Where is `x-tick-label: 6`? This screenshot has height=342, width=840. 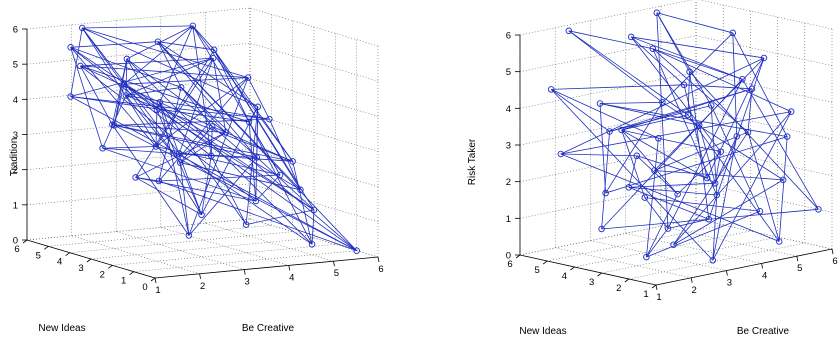
x-tick-label: 6 is located at coordinates (380, 269).